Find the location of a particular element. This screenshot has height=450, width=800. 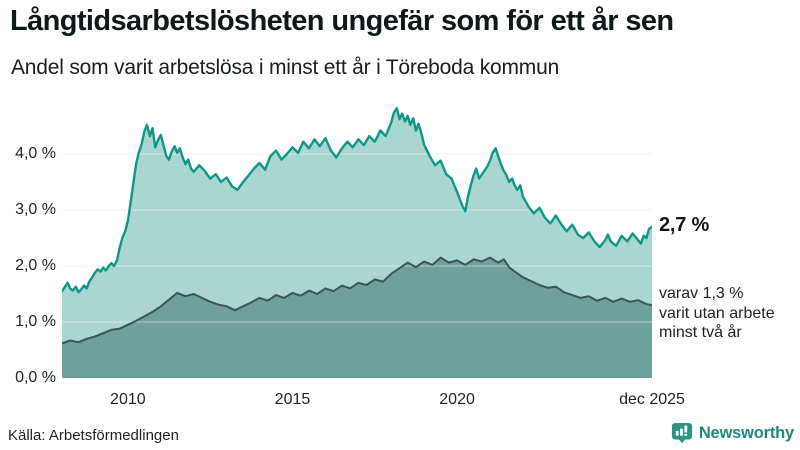

newsworthy-chart-bubble-icon is located at coordinates (681, 433).